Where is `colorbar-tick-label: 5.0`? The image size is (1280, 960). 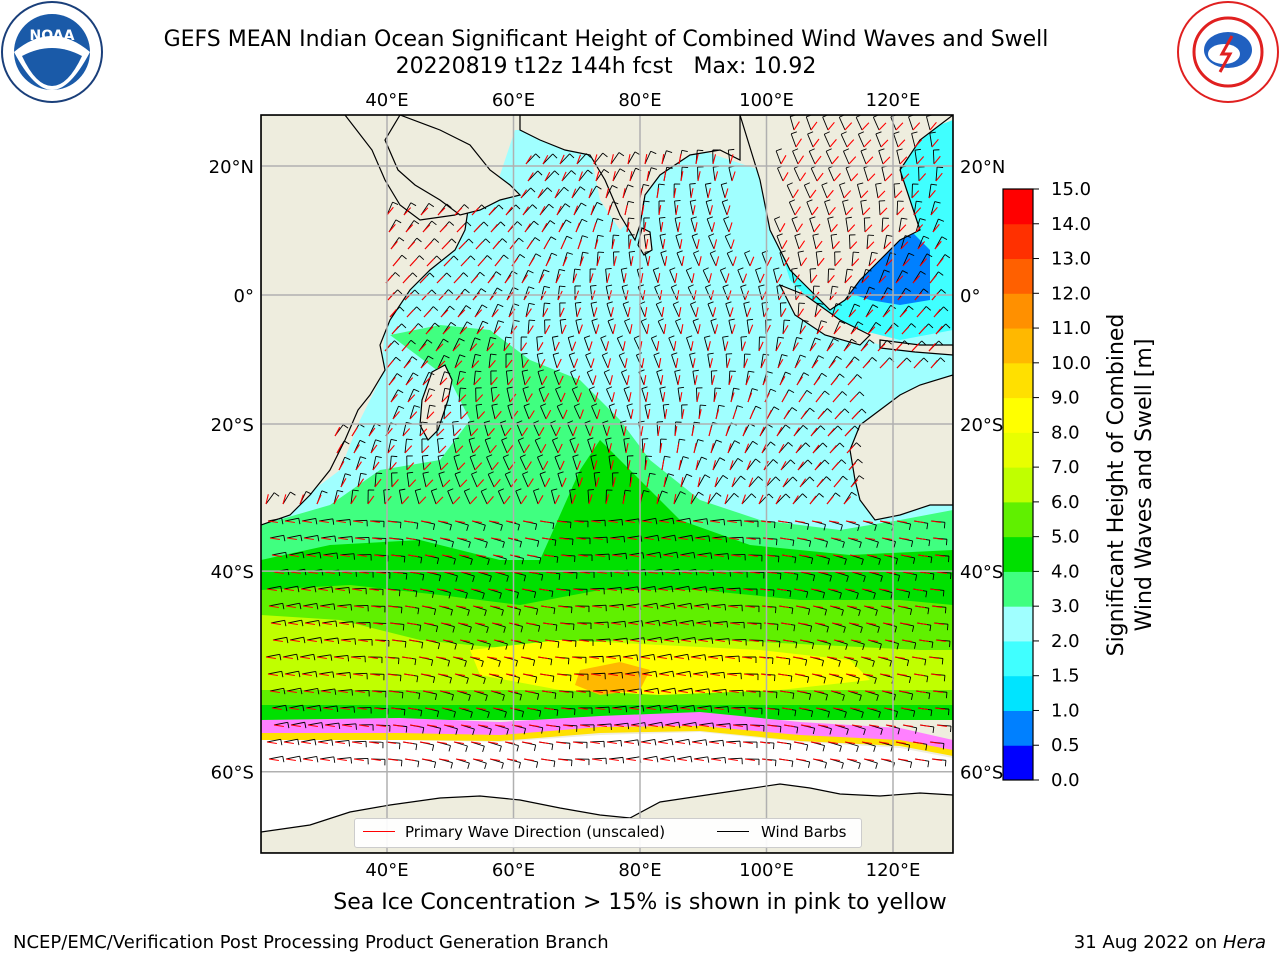
colorbar-tick-label: 5.0 is located at coordinates (1065, 537).